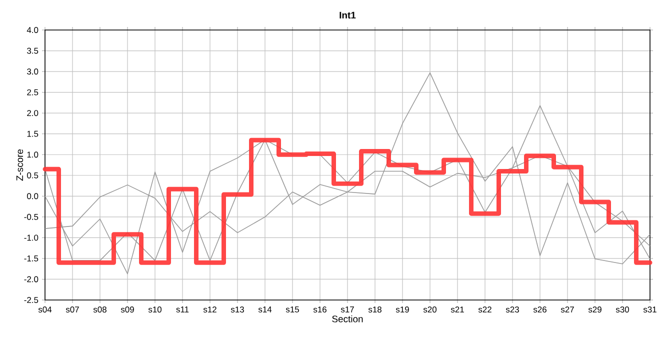 This screenshot has width=660, height=360. Describe the element at coordinates (31, 259) in the screenshot. I see `y-tick-label: -1.5` at that location.